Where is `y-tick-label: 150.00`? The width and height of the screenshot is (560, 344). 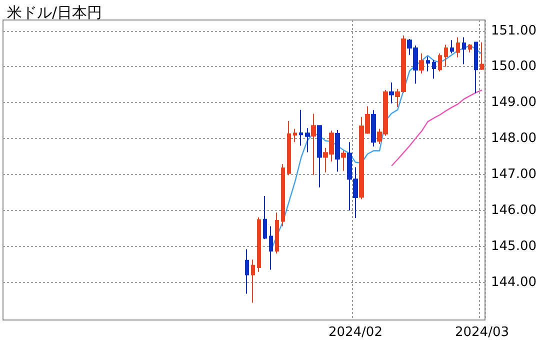
y-tick-label: 150.00 is located at coordinates (513, 66).